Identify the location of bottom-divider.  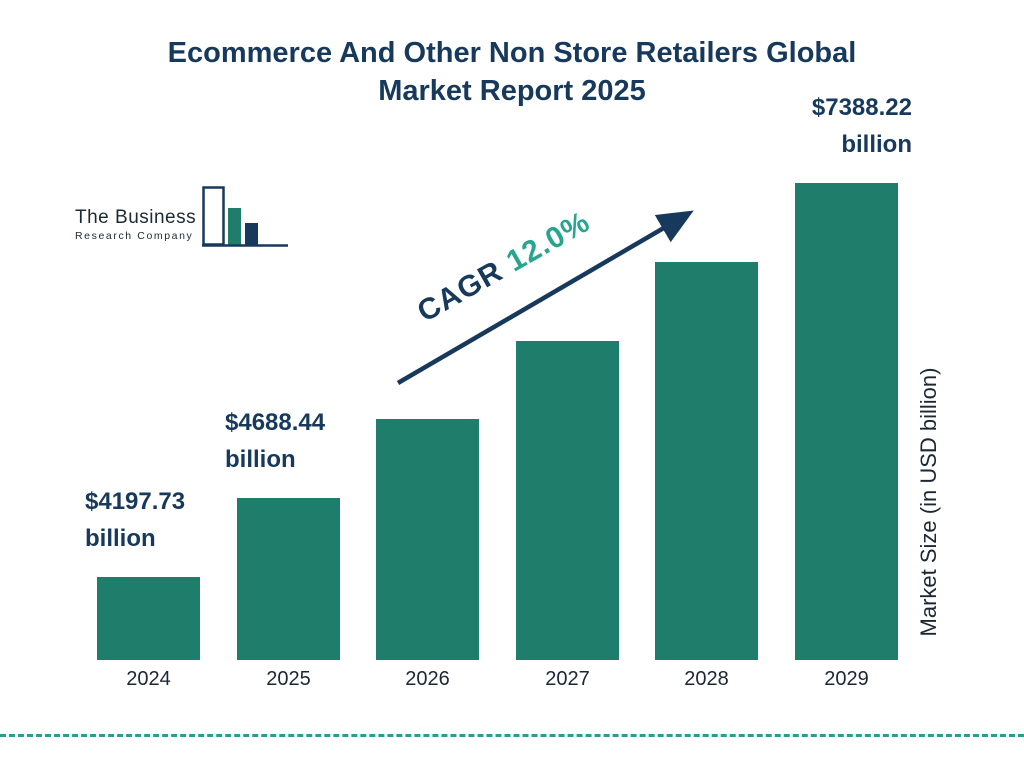
(512, 735).